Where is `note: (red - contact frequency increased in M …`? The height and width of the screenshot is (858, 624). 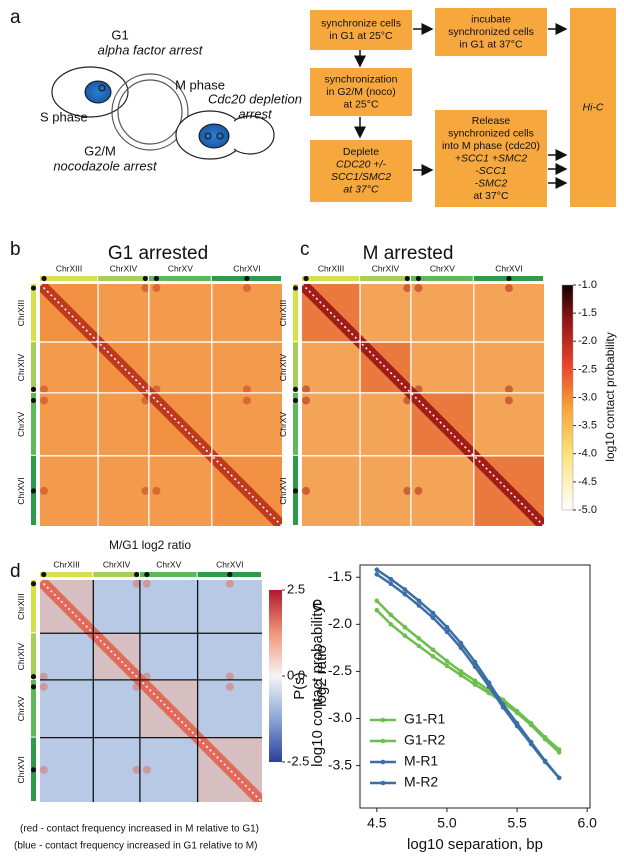
note: (red - contact frequency increased in M … is located at coordinates (139, 829).